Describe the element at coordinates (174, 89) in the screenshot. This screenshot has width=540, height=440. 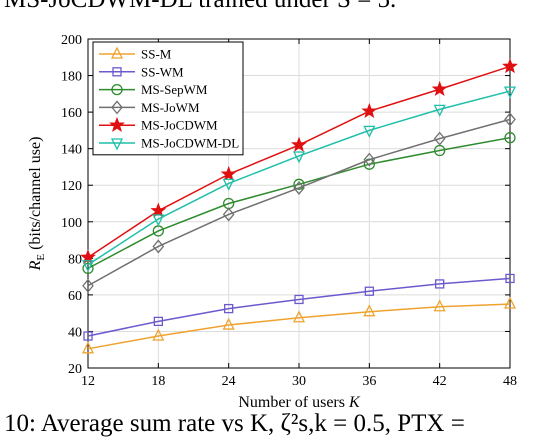
I see `legend-label: MS-SepWM` at that location.